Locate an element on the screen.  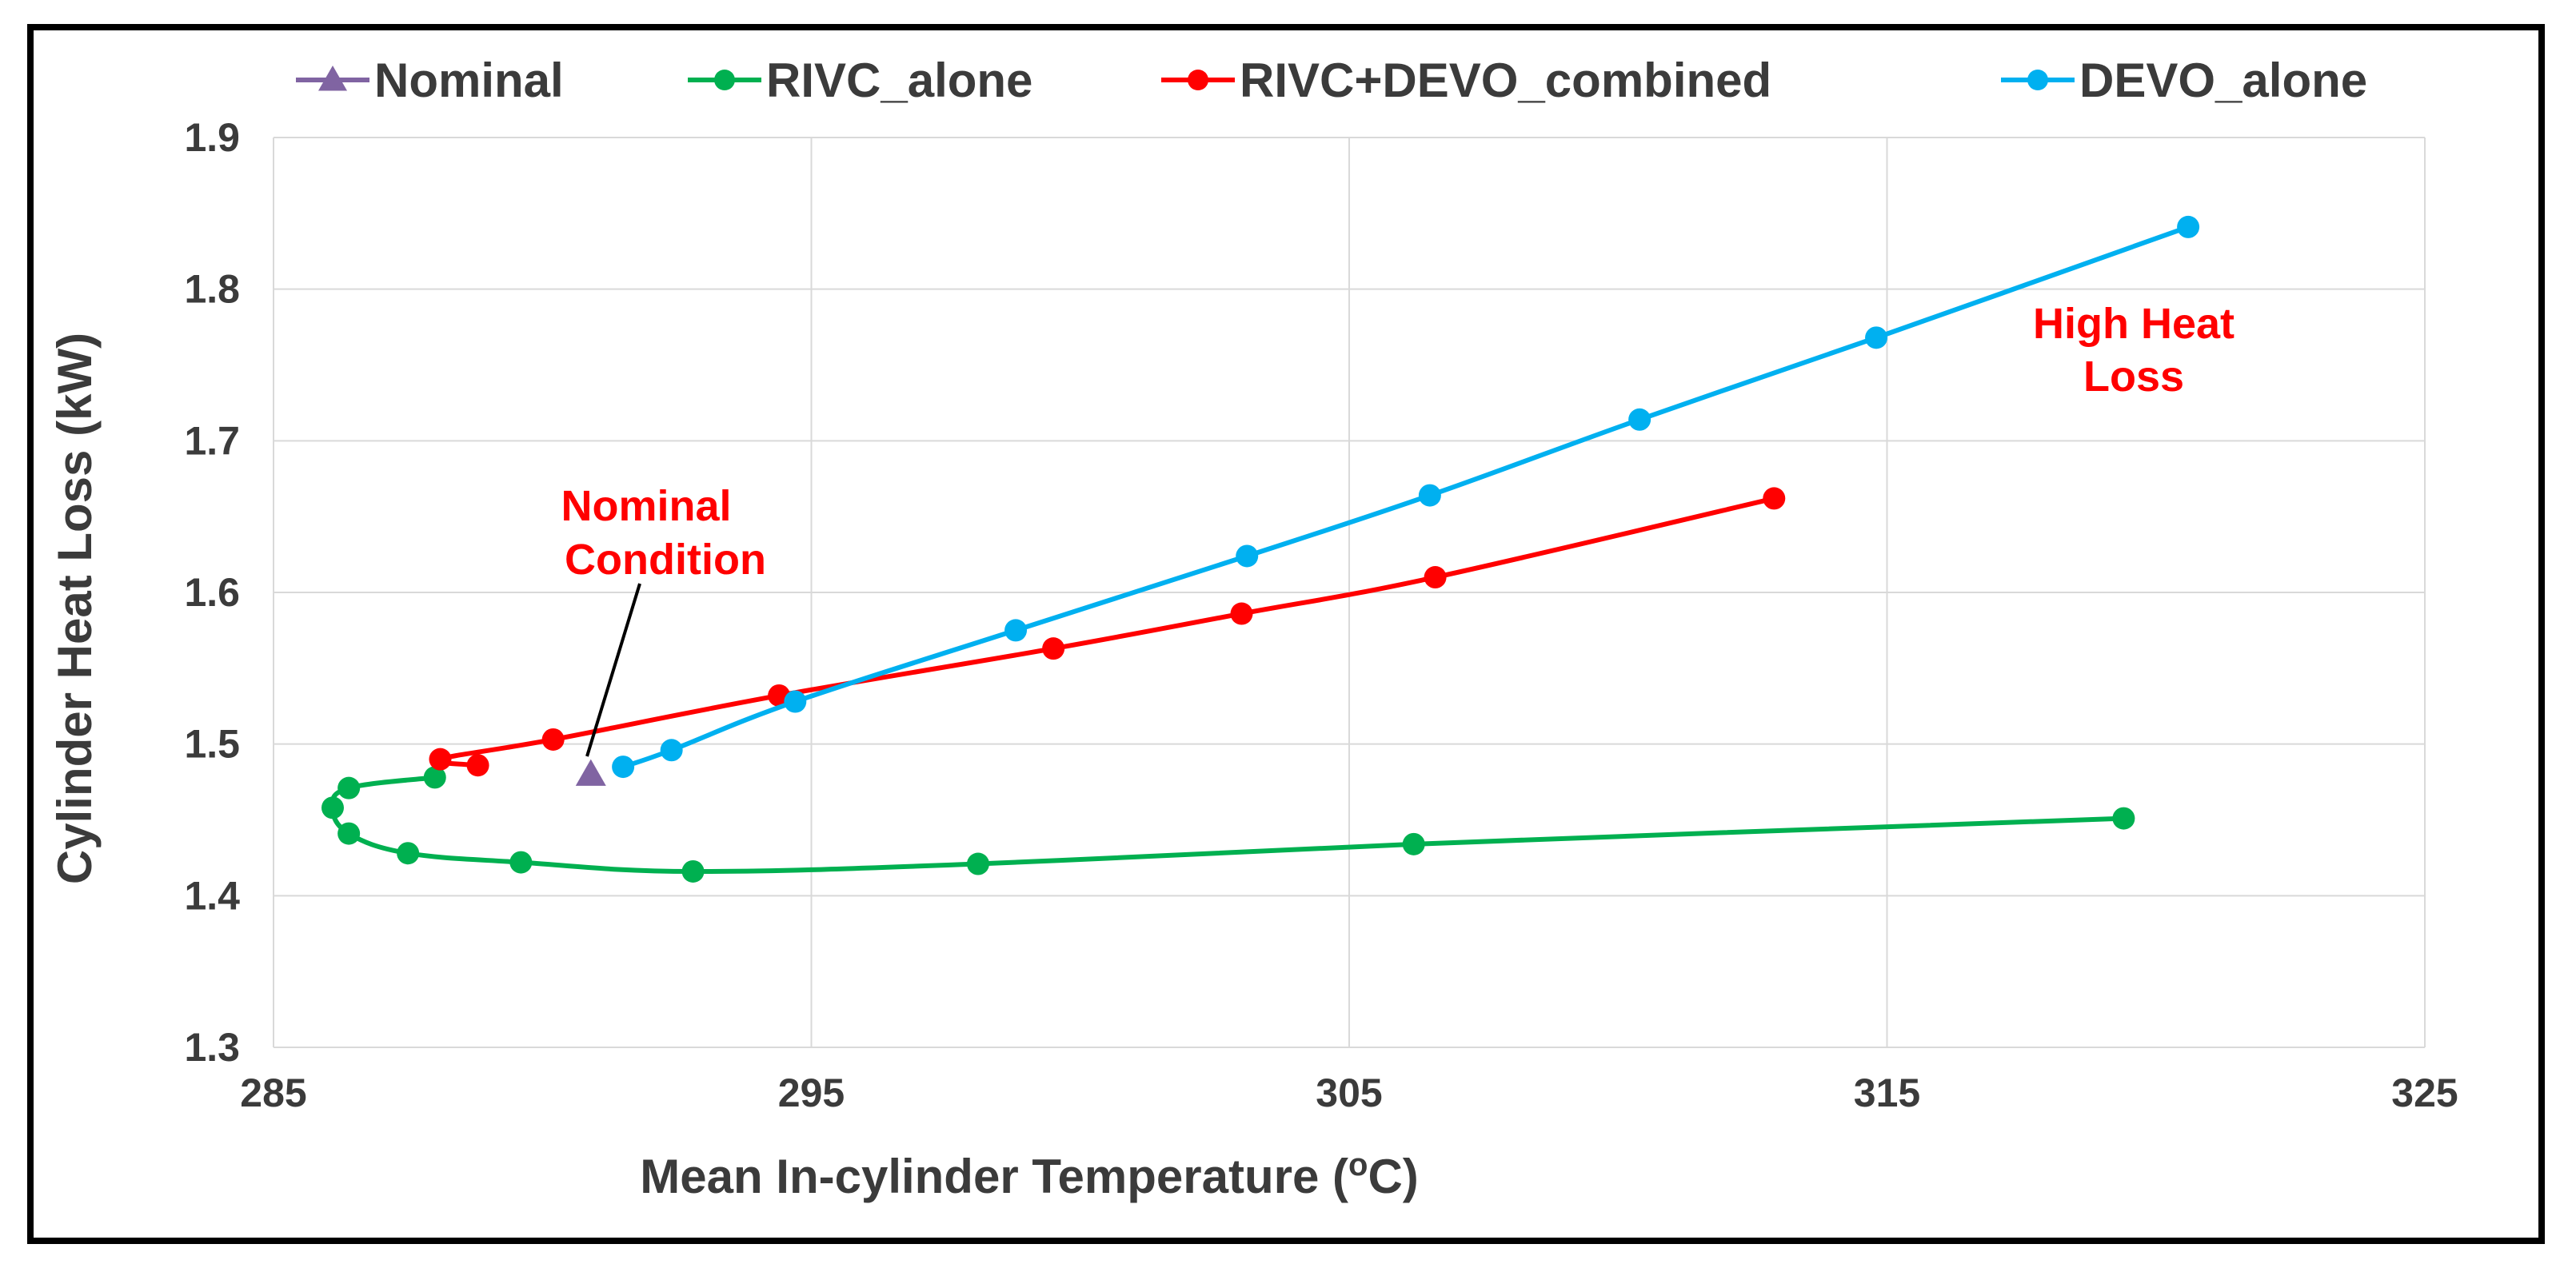
y-tick-label: 1.8 is located at coordinates (212, 289).